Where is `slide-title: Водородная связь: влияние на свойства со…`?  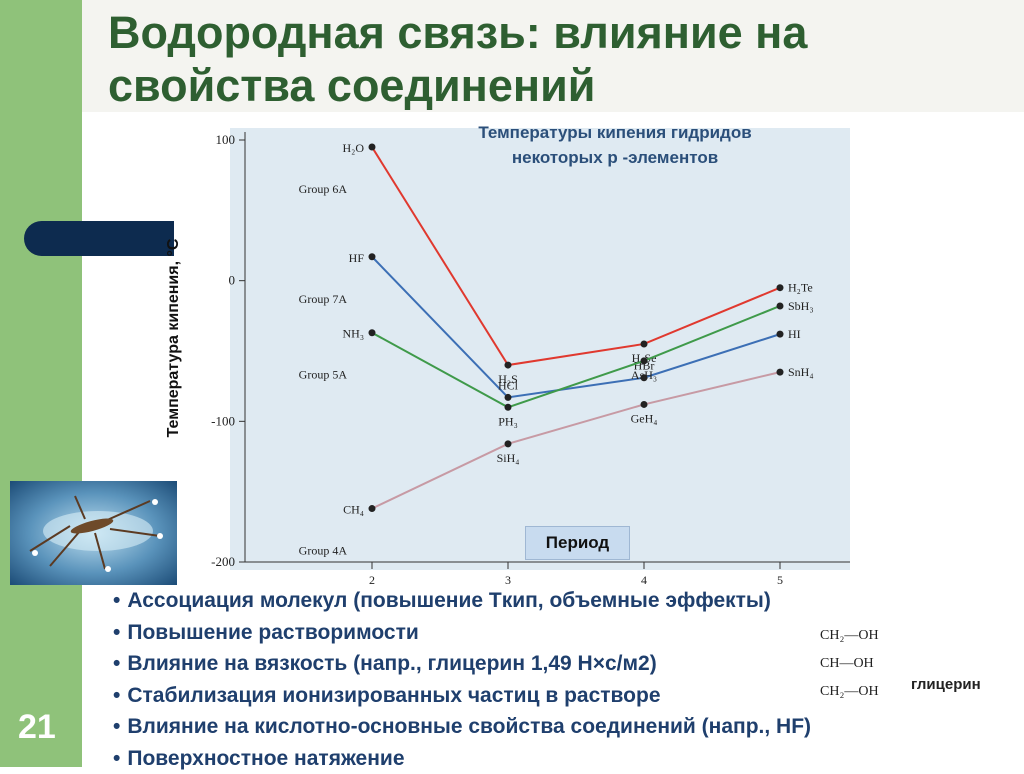 slide-title: Водородная связь: влияние на свойства со… is located at coordinates (558, 59).